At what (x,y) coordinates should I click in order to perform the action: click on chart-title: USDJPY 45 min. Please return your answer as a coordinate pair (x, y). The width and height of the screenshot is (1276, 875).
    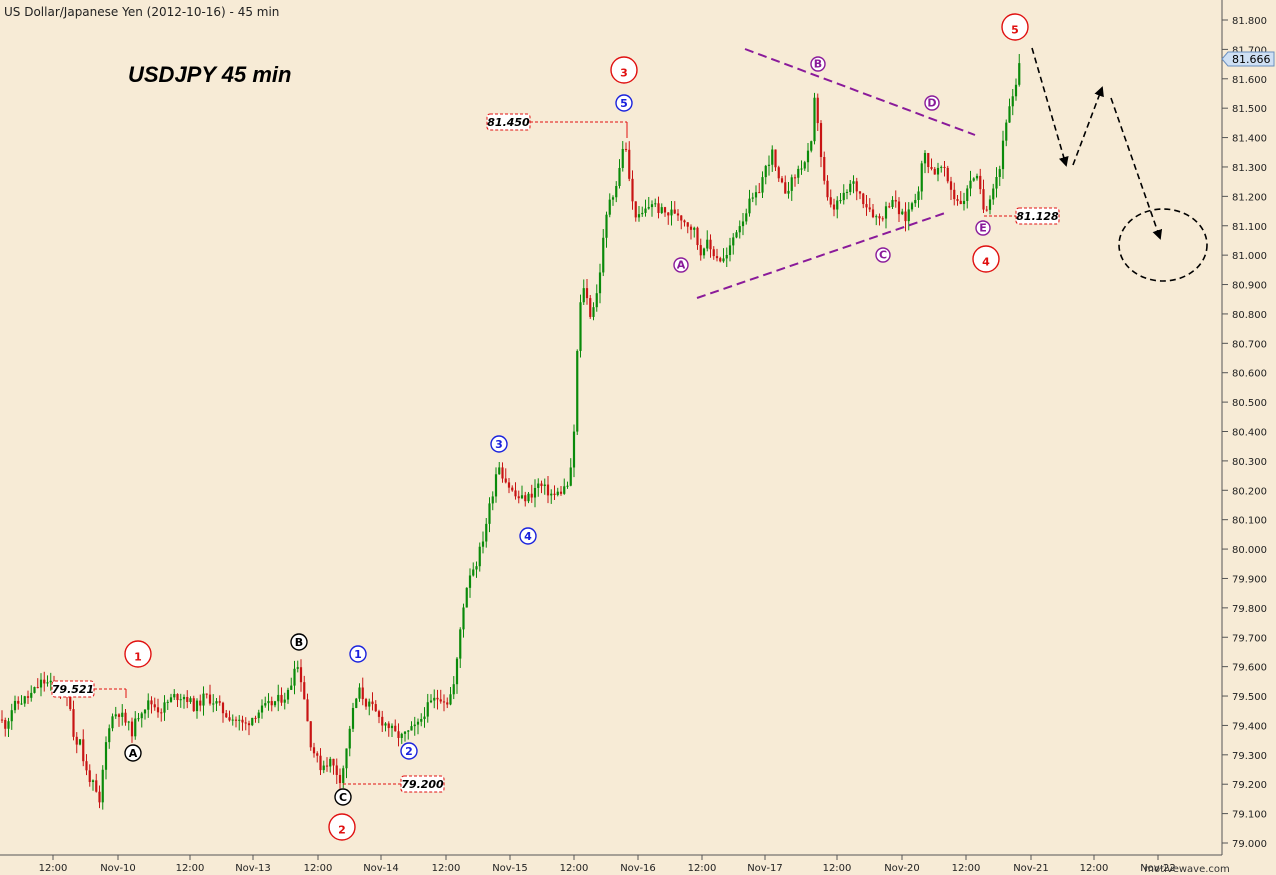
    Looking at the image, I should click on (209, 74).